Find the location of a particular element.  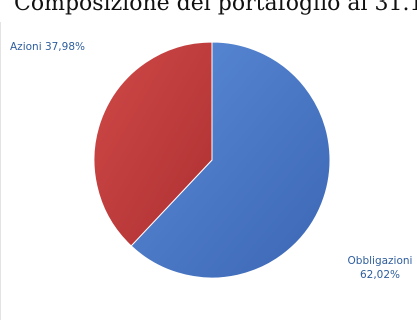

chart-title: Composizione del portafoglio al 31.12 is located at coordinates (215, 8).